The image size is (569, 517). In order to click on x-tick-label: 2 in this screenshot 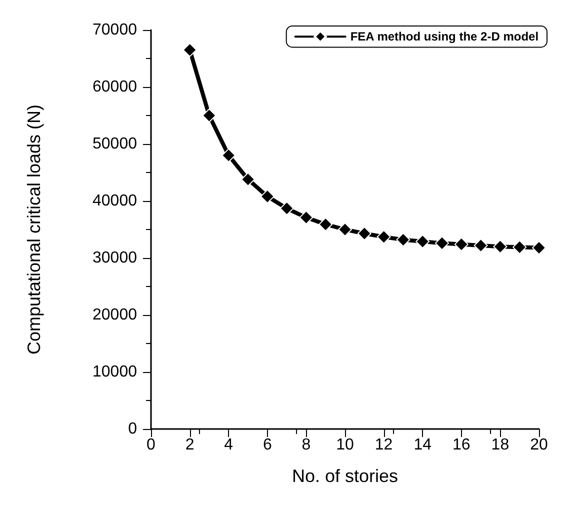, I will do `click(189, 445)`.